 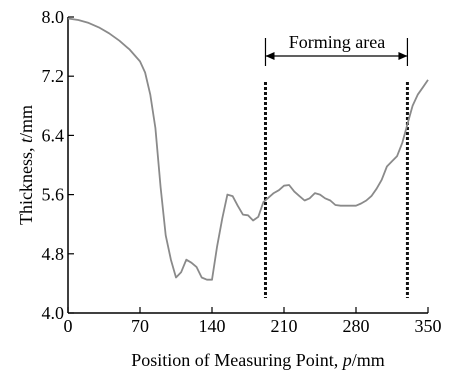 I want to click on y-axis-label-variable: t, so click(x=26, y=140).